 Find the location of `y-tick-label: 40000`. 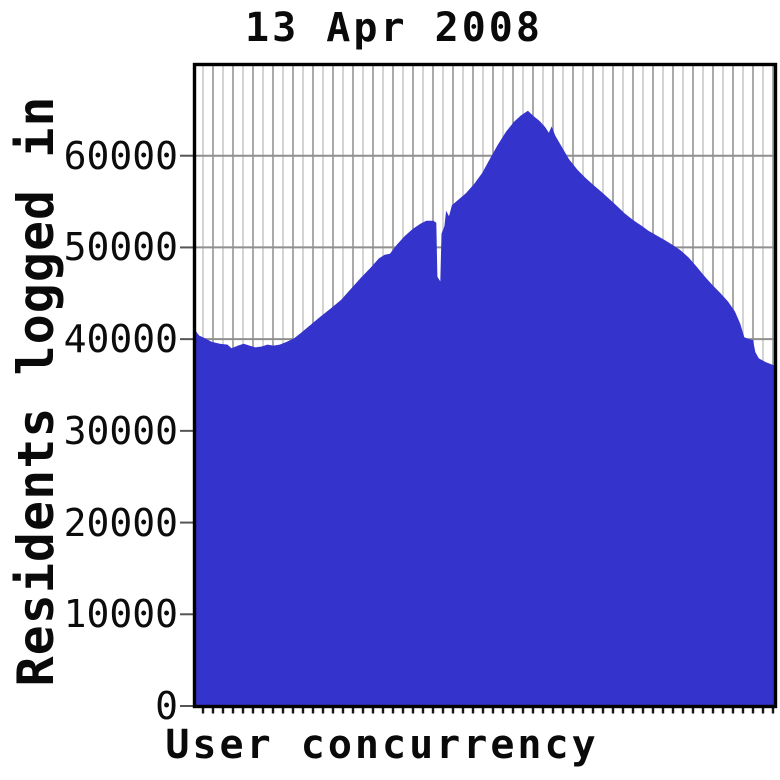

y-tick-label: 40000 is located at coordinates (120, 339).